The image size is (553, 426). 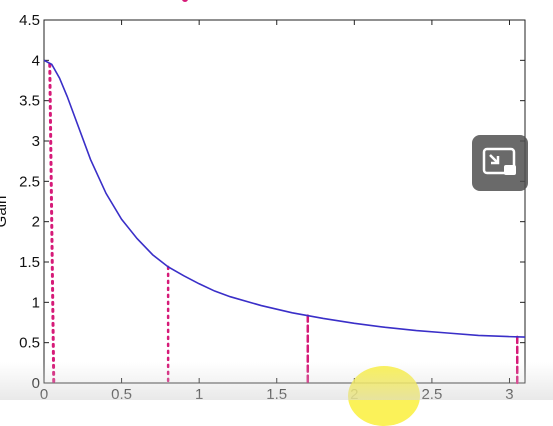 I want to click on y-tick-label: 1.5, so click(x=29, y=262).